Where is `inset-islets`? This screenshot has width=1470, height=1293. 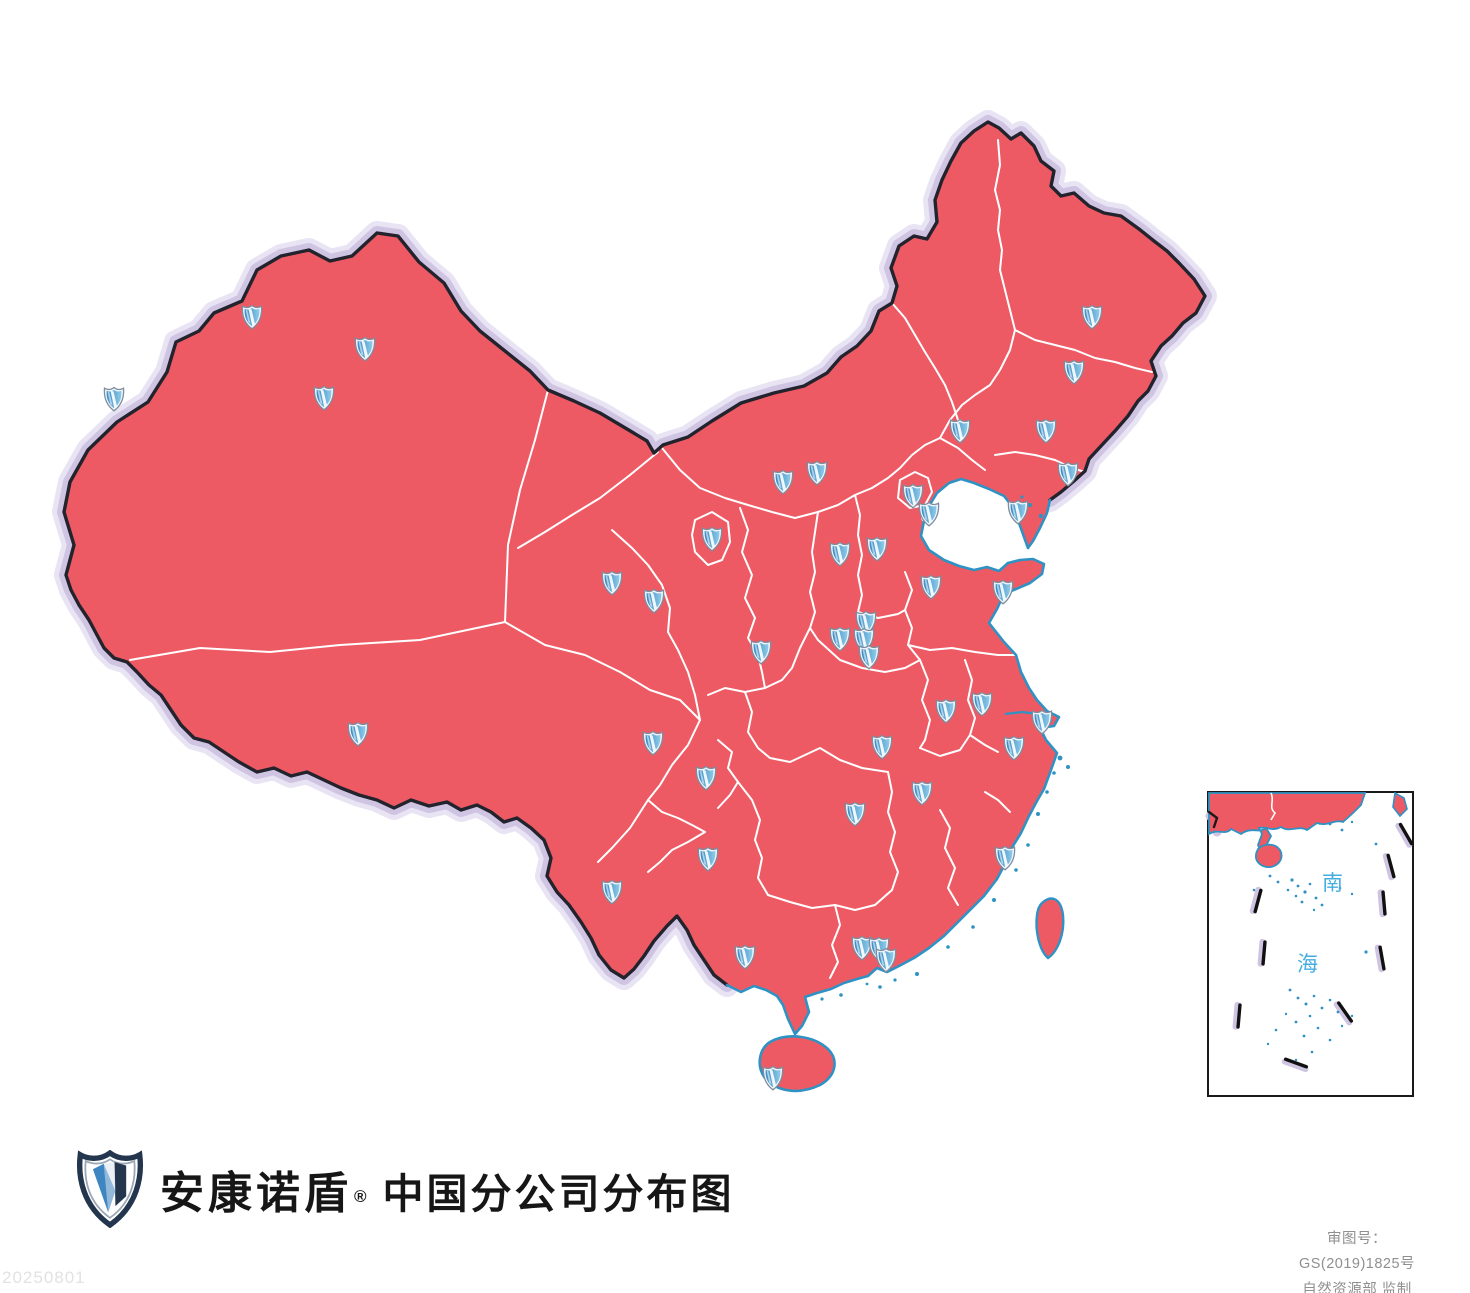 inset-islets is located at coordinates (1315, 941).